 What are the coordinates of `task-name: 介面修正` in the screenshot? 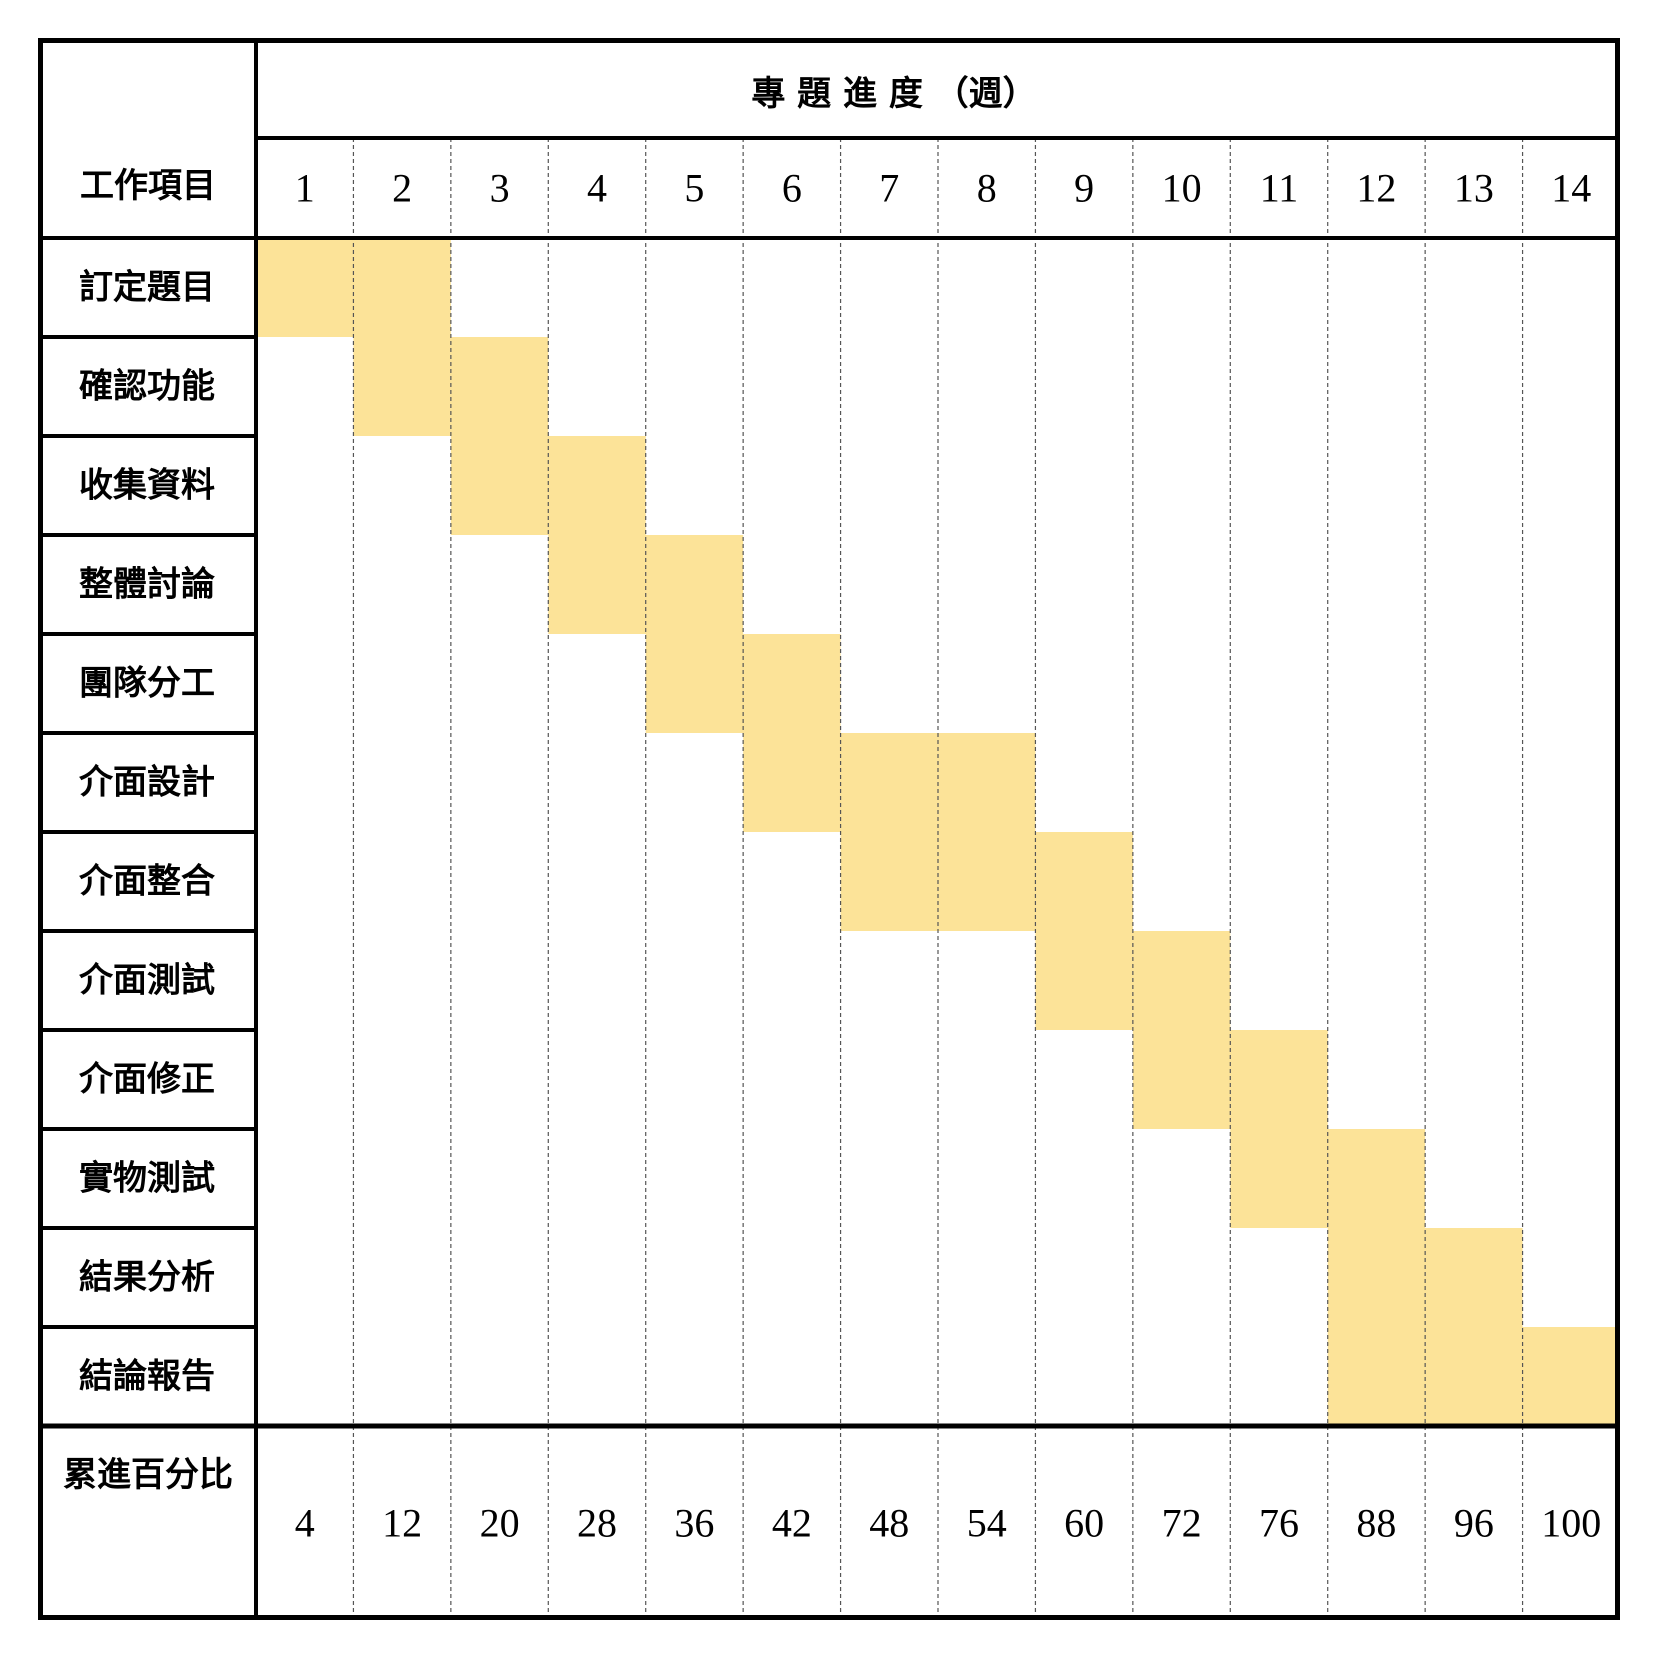 It's located at (147, 1080).